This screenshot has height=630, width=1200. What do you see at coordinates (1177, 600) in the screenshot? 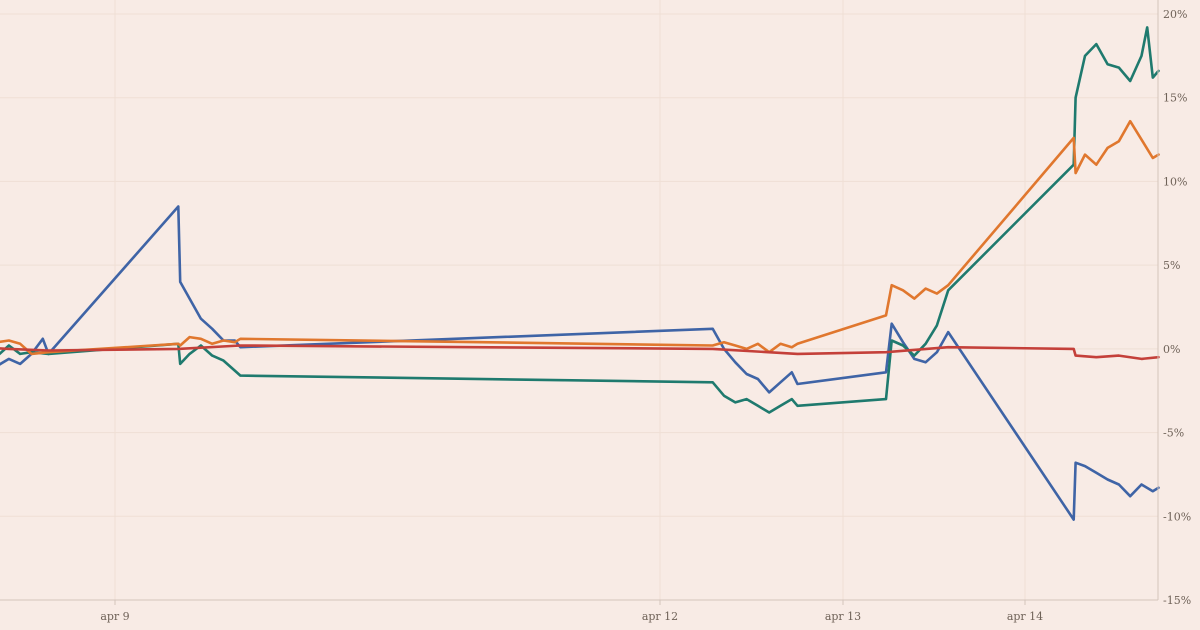
I see `y-tick-label: -15%` at bounding box center [1177, 600].